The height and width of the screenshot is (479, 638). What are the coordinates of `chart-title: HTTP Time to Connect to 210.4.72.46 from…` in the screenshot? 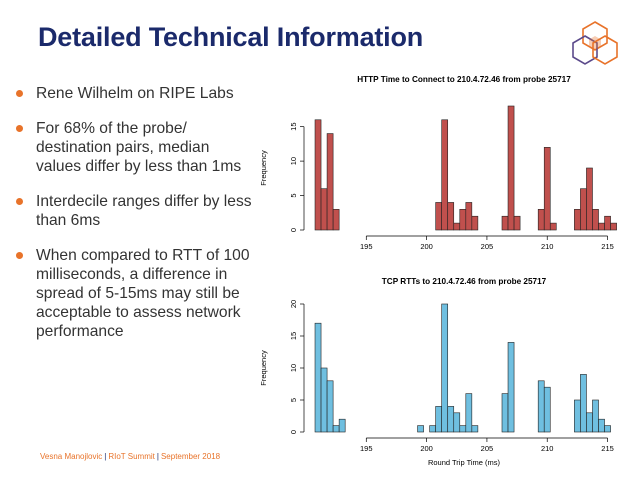 It's located at (464, 79).